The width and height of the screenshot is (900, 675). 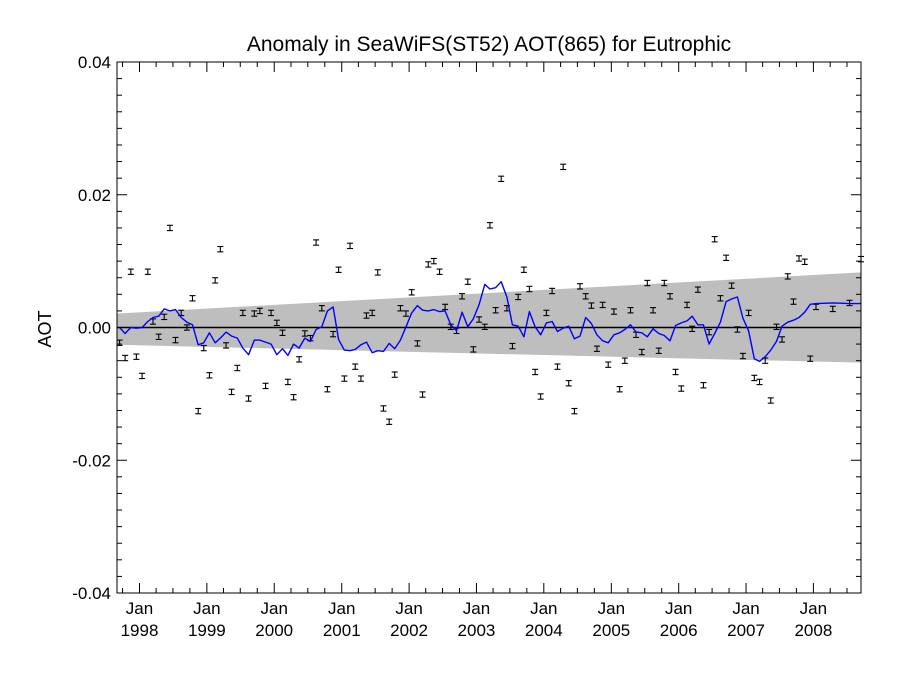 What do you see at coordinates (611, 630) in the screenshot?
I see `x-tick-year-label: 2005` at bounding box center [611, 630].